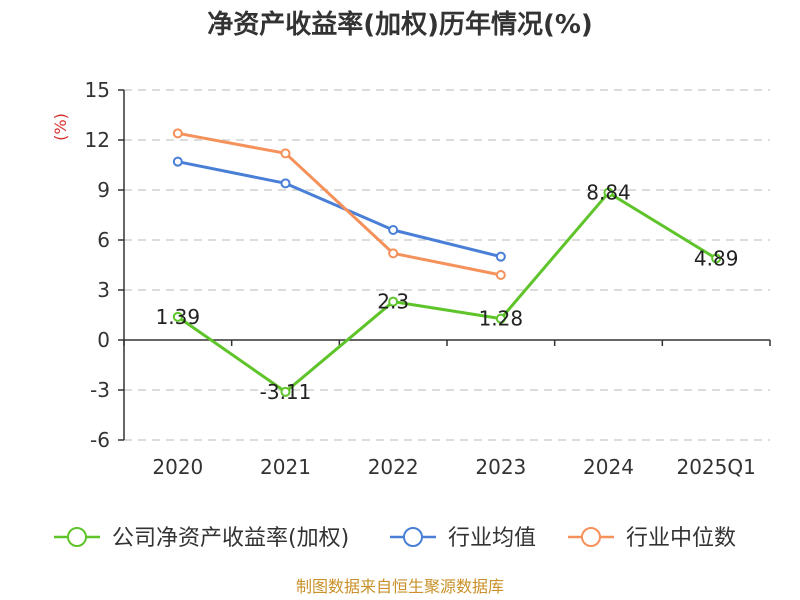 The height and width of the screenshot is (600, 800). Describe the element at coordinates (103, 190) in the screenshot. I see `y-tick-label: 9` at that location.